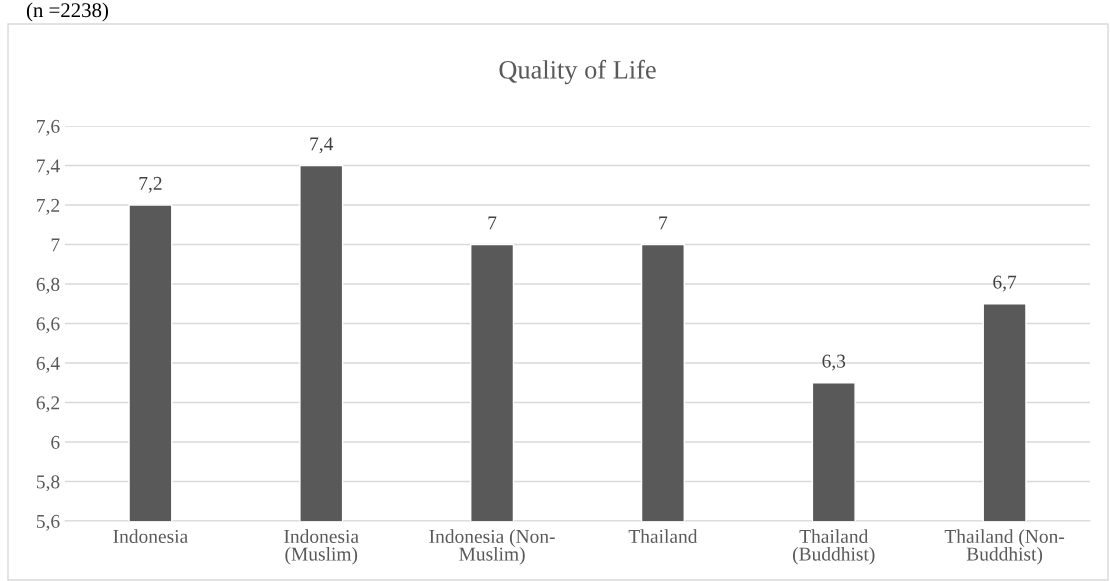 The width and height of the screenshot is (1110, 581). Describe the element at coordinates (48, 206) in the screenshot. I see `y-tick-label: 7,2` at that location.